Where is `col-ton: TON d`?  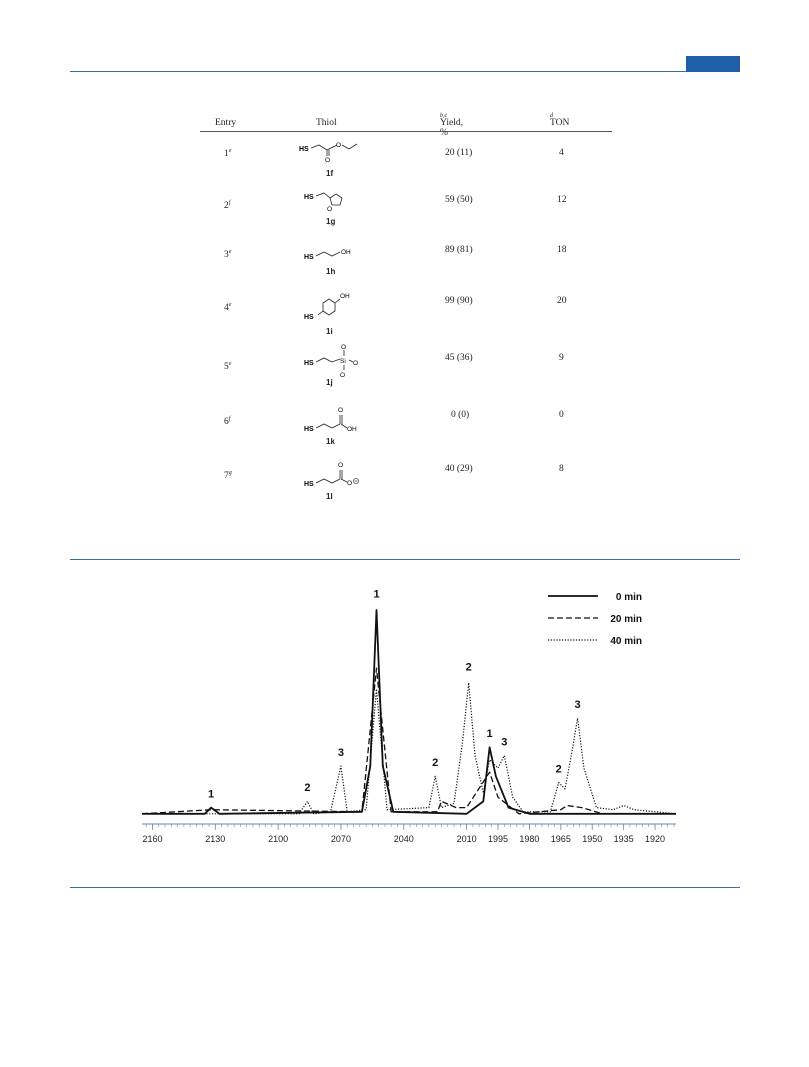
col-ton: TON d is located at coordinates (560, 120).